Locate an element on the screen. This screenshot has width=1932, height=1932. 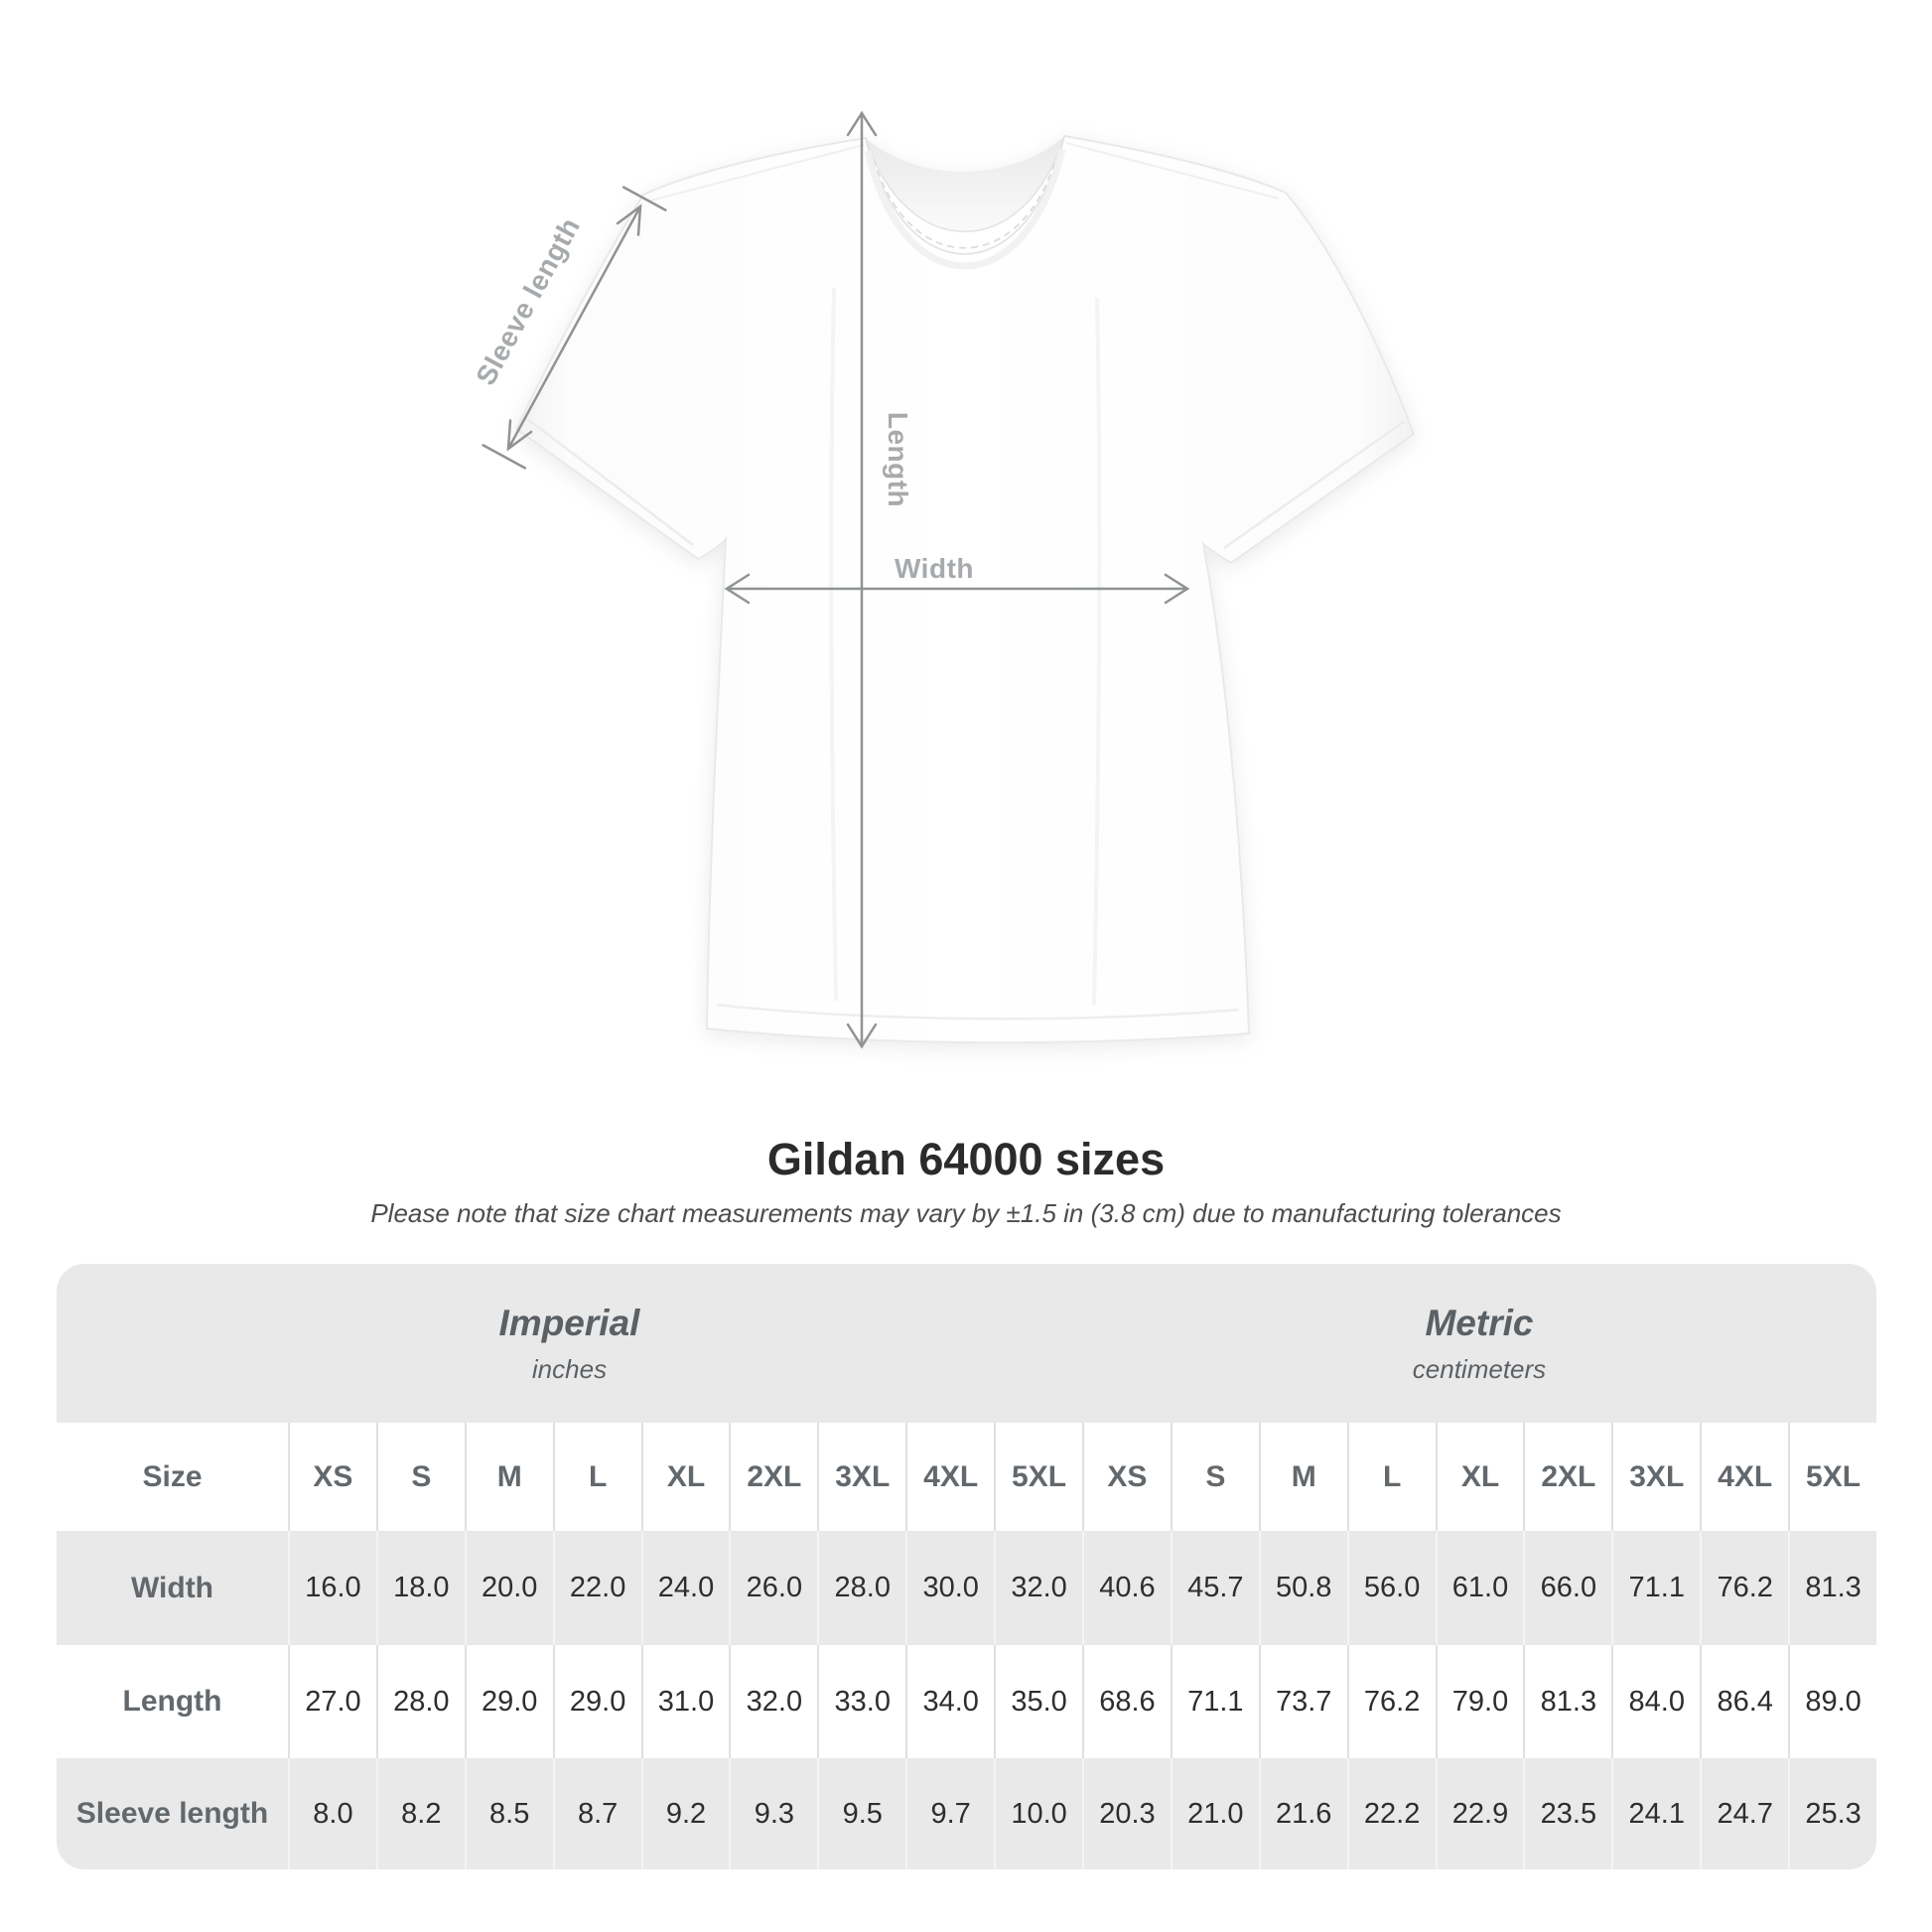
size-cell-imperial-4xl: 4XL is located at coordinates (950, 1477).